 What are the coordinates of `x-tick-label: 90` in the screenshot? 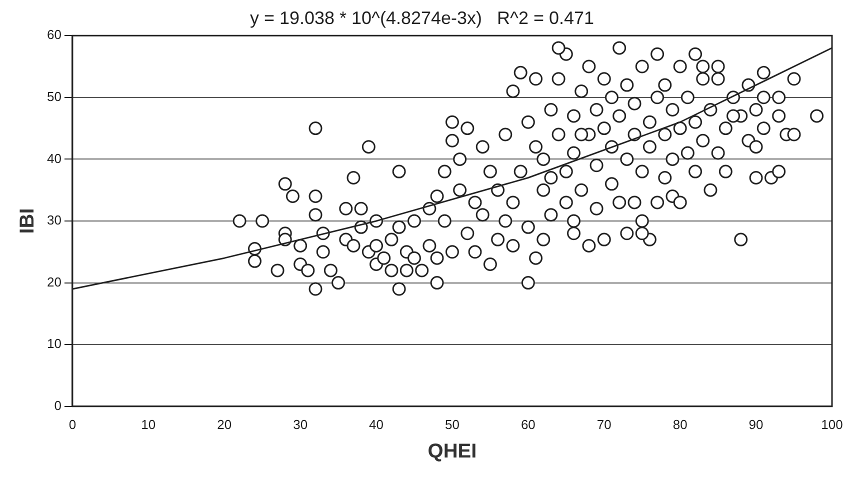 It's located at (756, 424).